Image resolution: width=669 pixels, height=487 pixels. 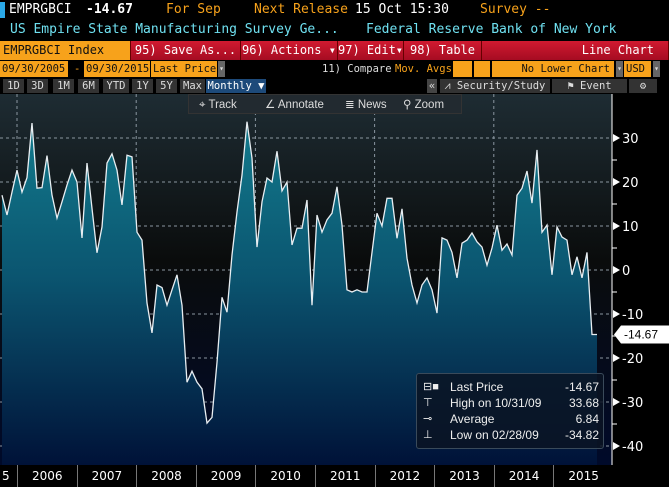 What do you see at coordinates (166, 476) in the screenshot?
I see `x-tick-label: 2008` at bounding box center [166, 476].